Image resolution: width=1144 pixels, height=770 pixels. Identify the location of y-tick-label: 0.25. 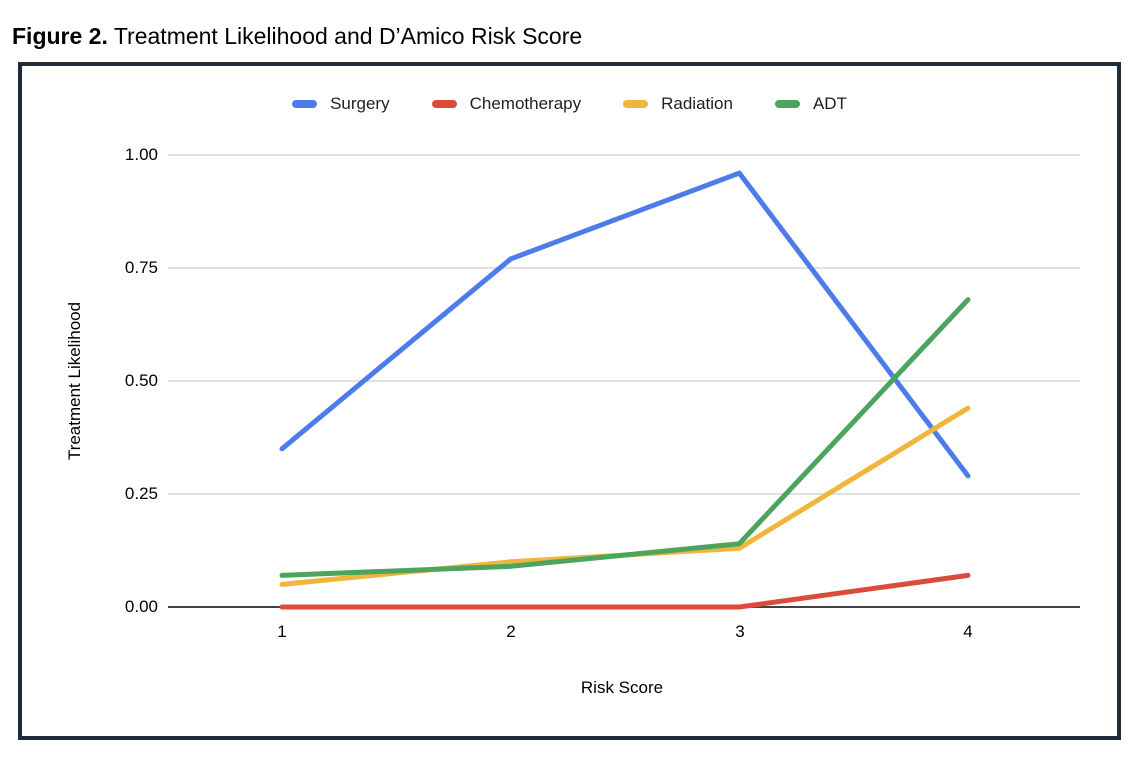
(141, 493).